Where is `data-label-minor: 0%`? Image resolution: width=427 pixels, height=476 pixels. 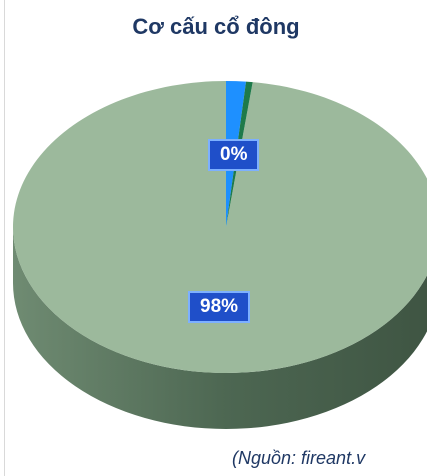
data-label-minor: 0% is located at coordinates (234, 155).